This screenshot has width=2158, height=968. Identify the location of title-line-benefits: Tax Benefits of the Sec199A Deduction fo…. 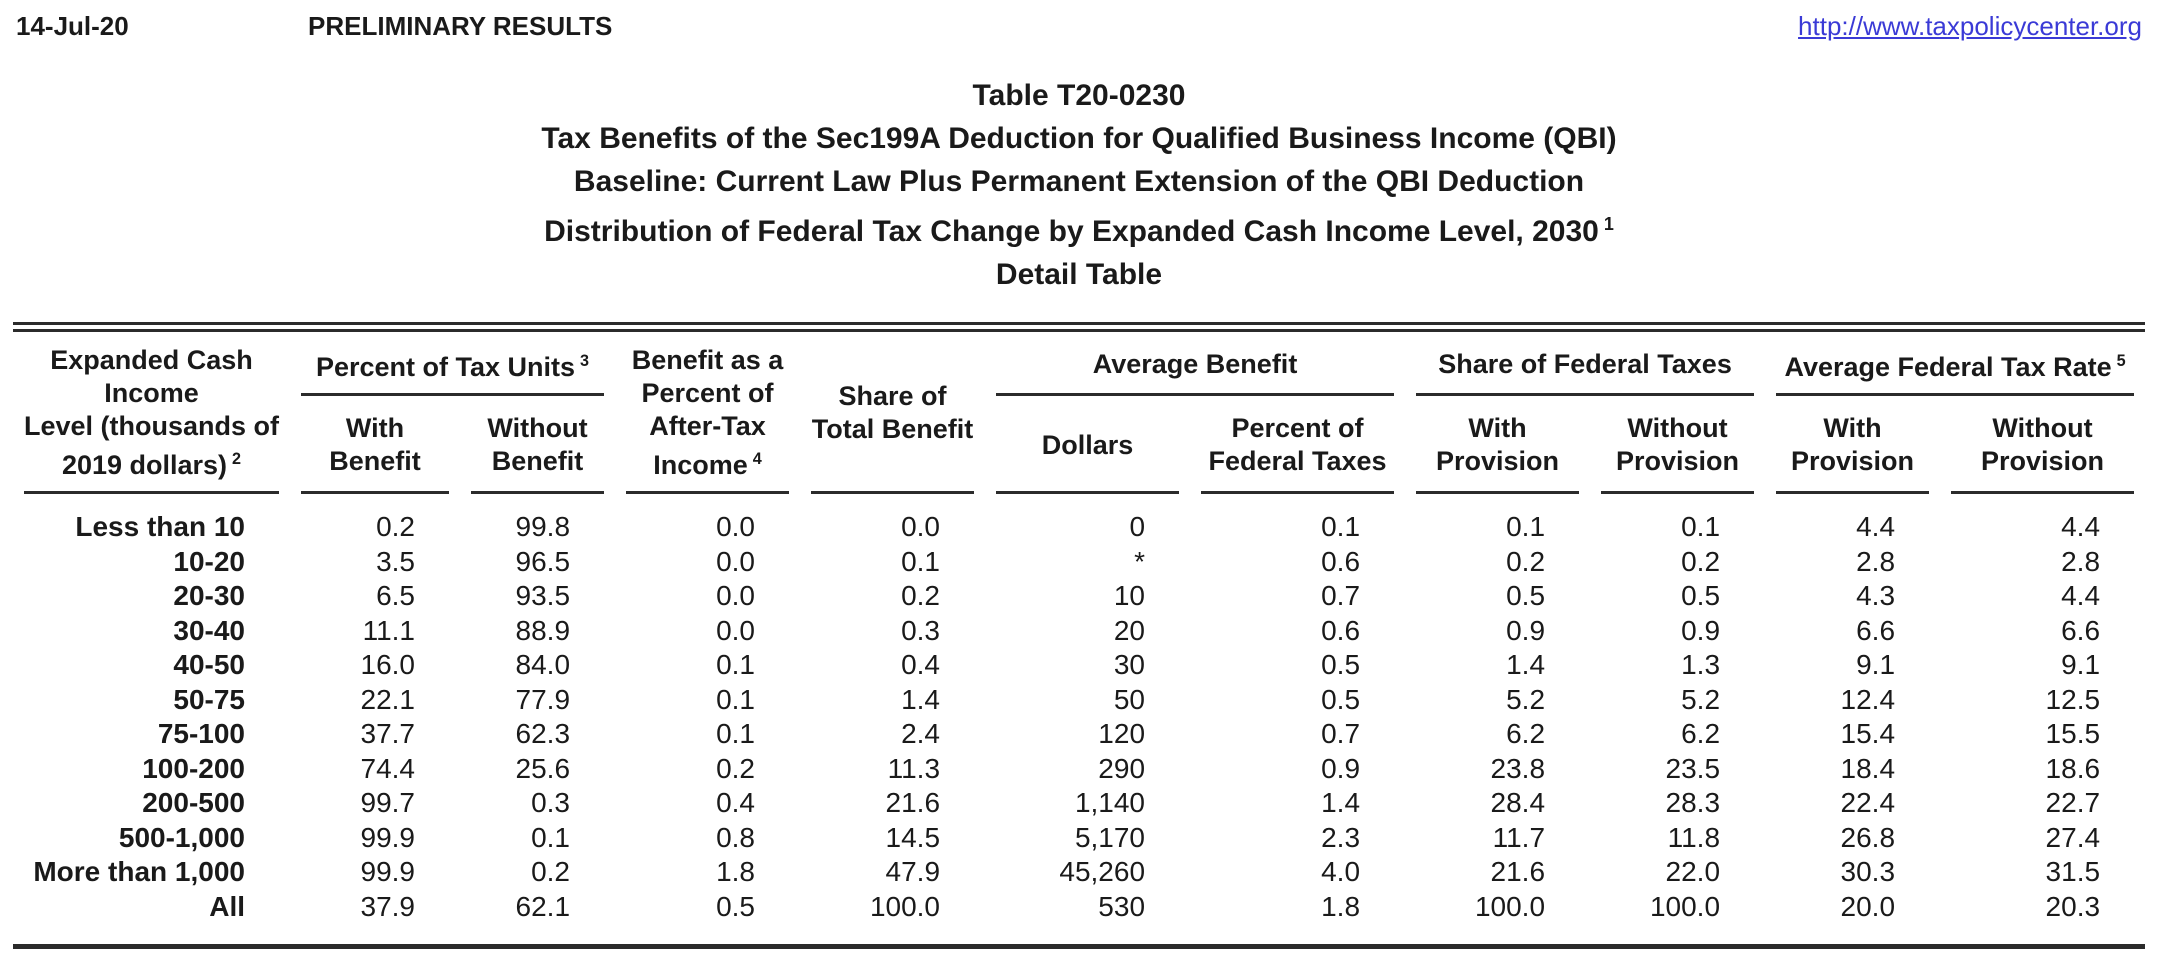
(1079, 138).